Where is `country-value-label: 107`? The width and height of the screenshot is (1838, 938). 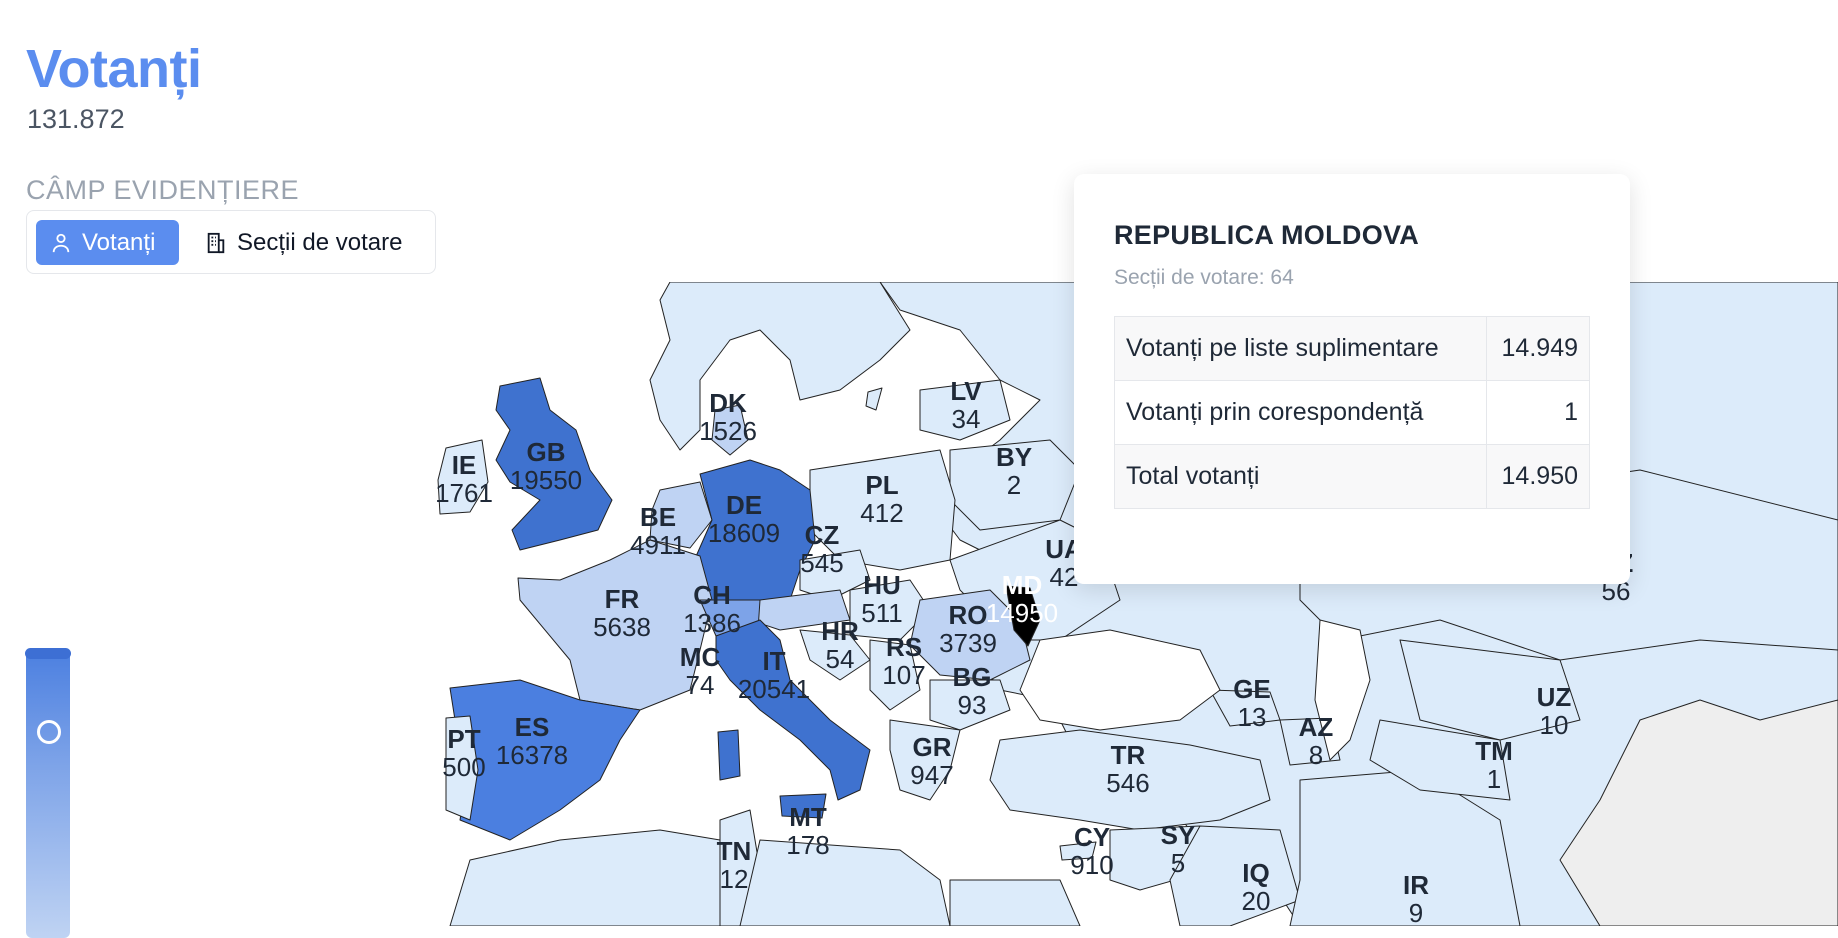 country-value-label: 107 is located at coordinates (903, 675).